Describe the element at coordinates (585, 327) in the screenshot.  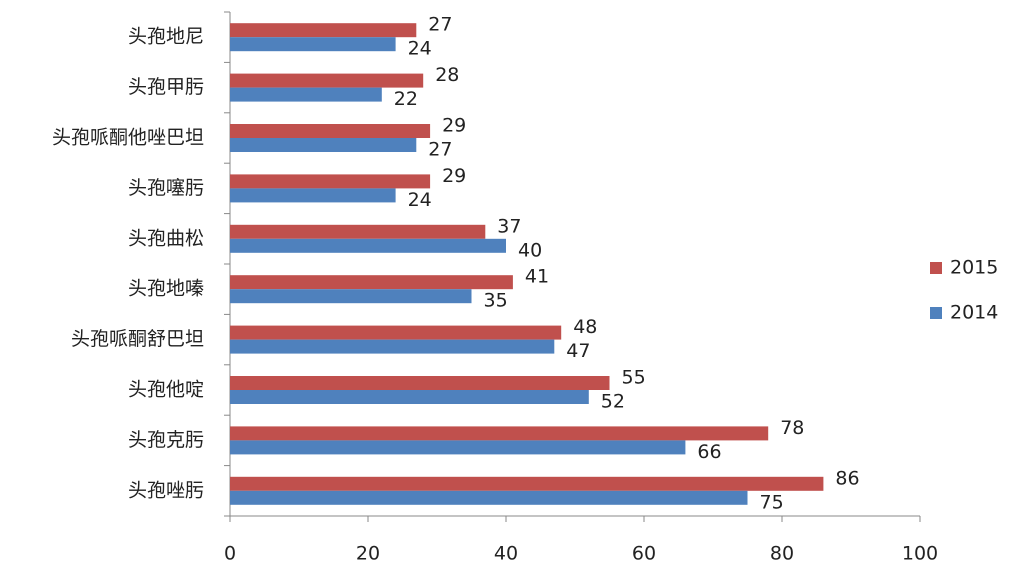
I see `data-label: 48` at that location.